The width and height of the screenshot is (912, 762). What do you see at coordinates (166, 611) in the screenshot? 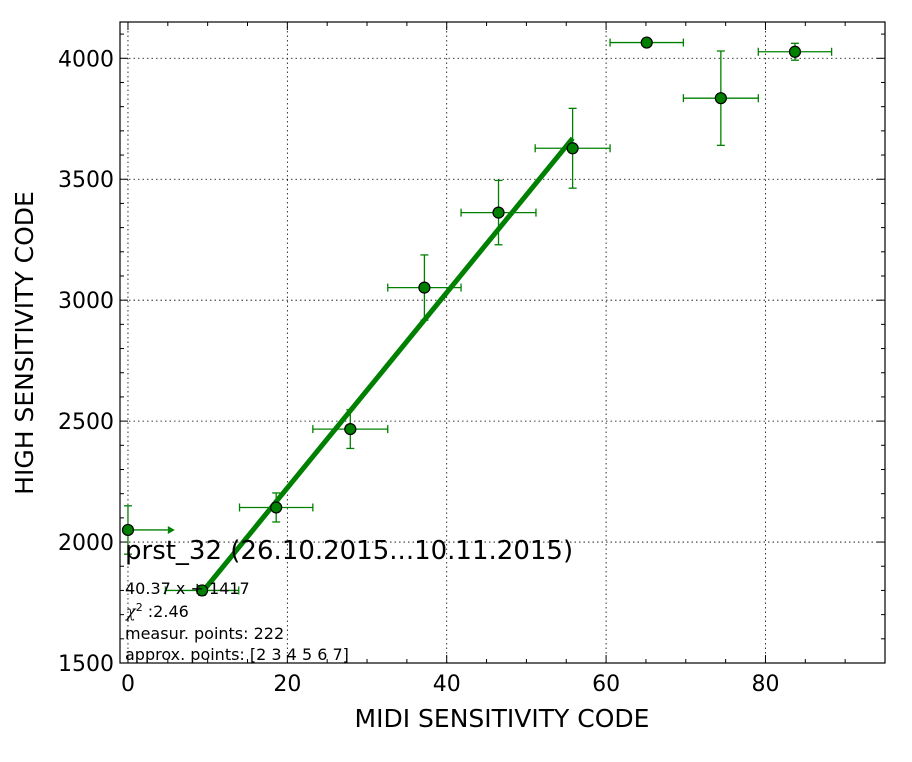
I see `chi-value: :2.46` at bounding box center [166, 611].